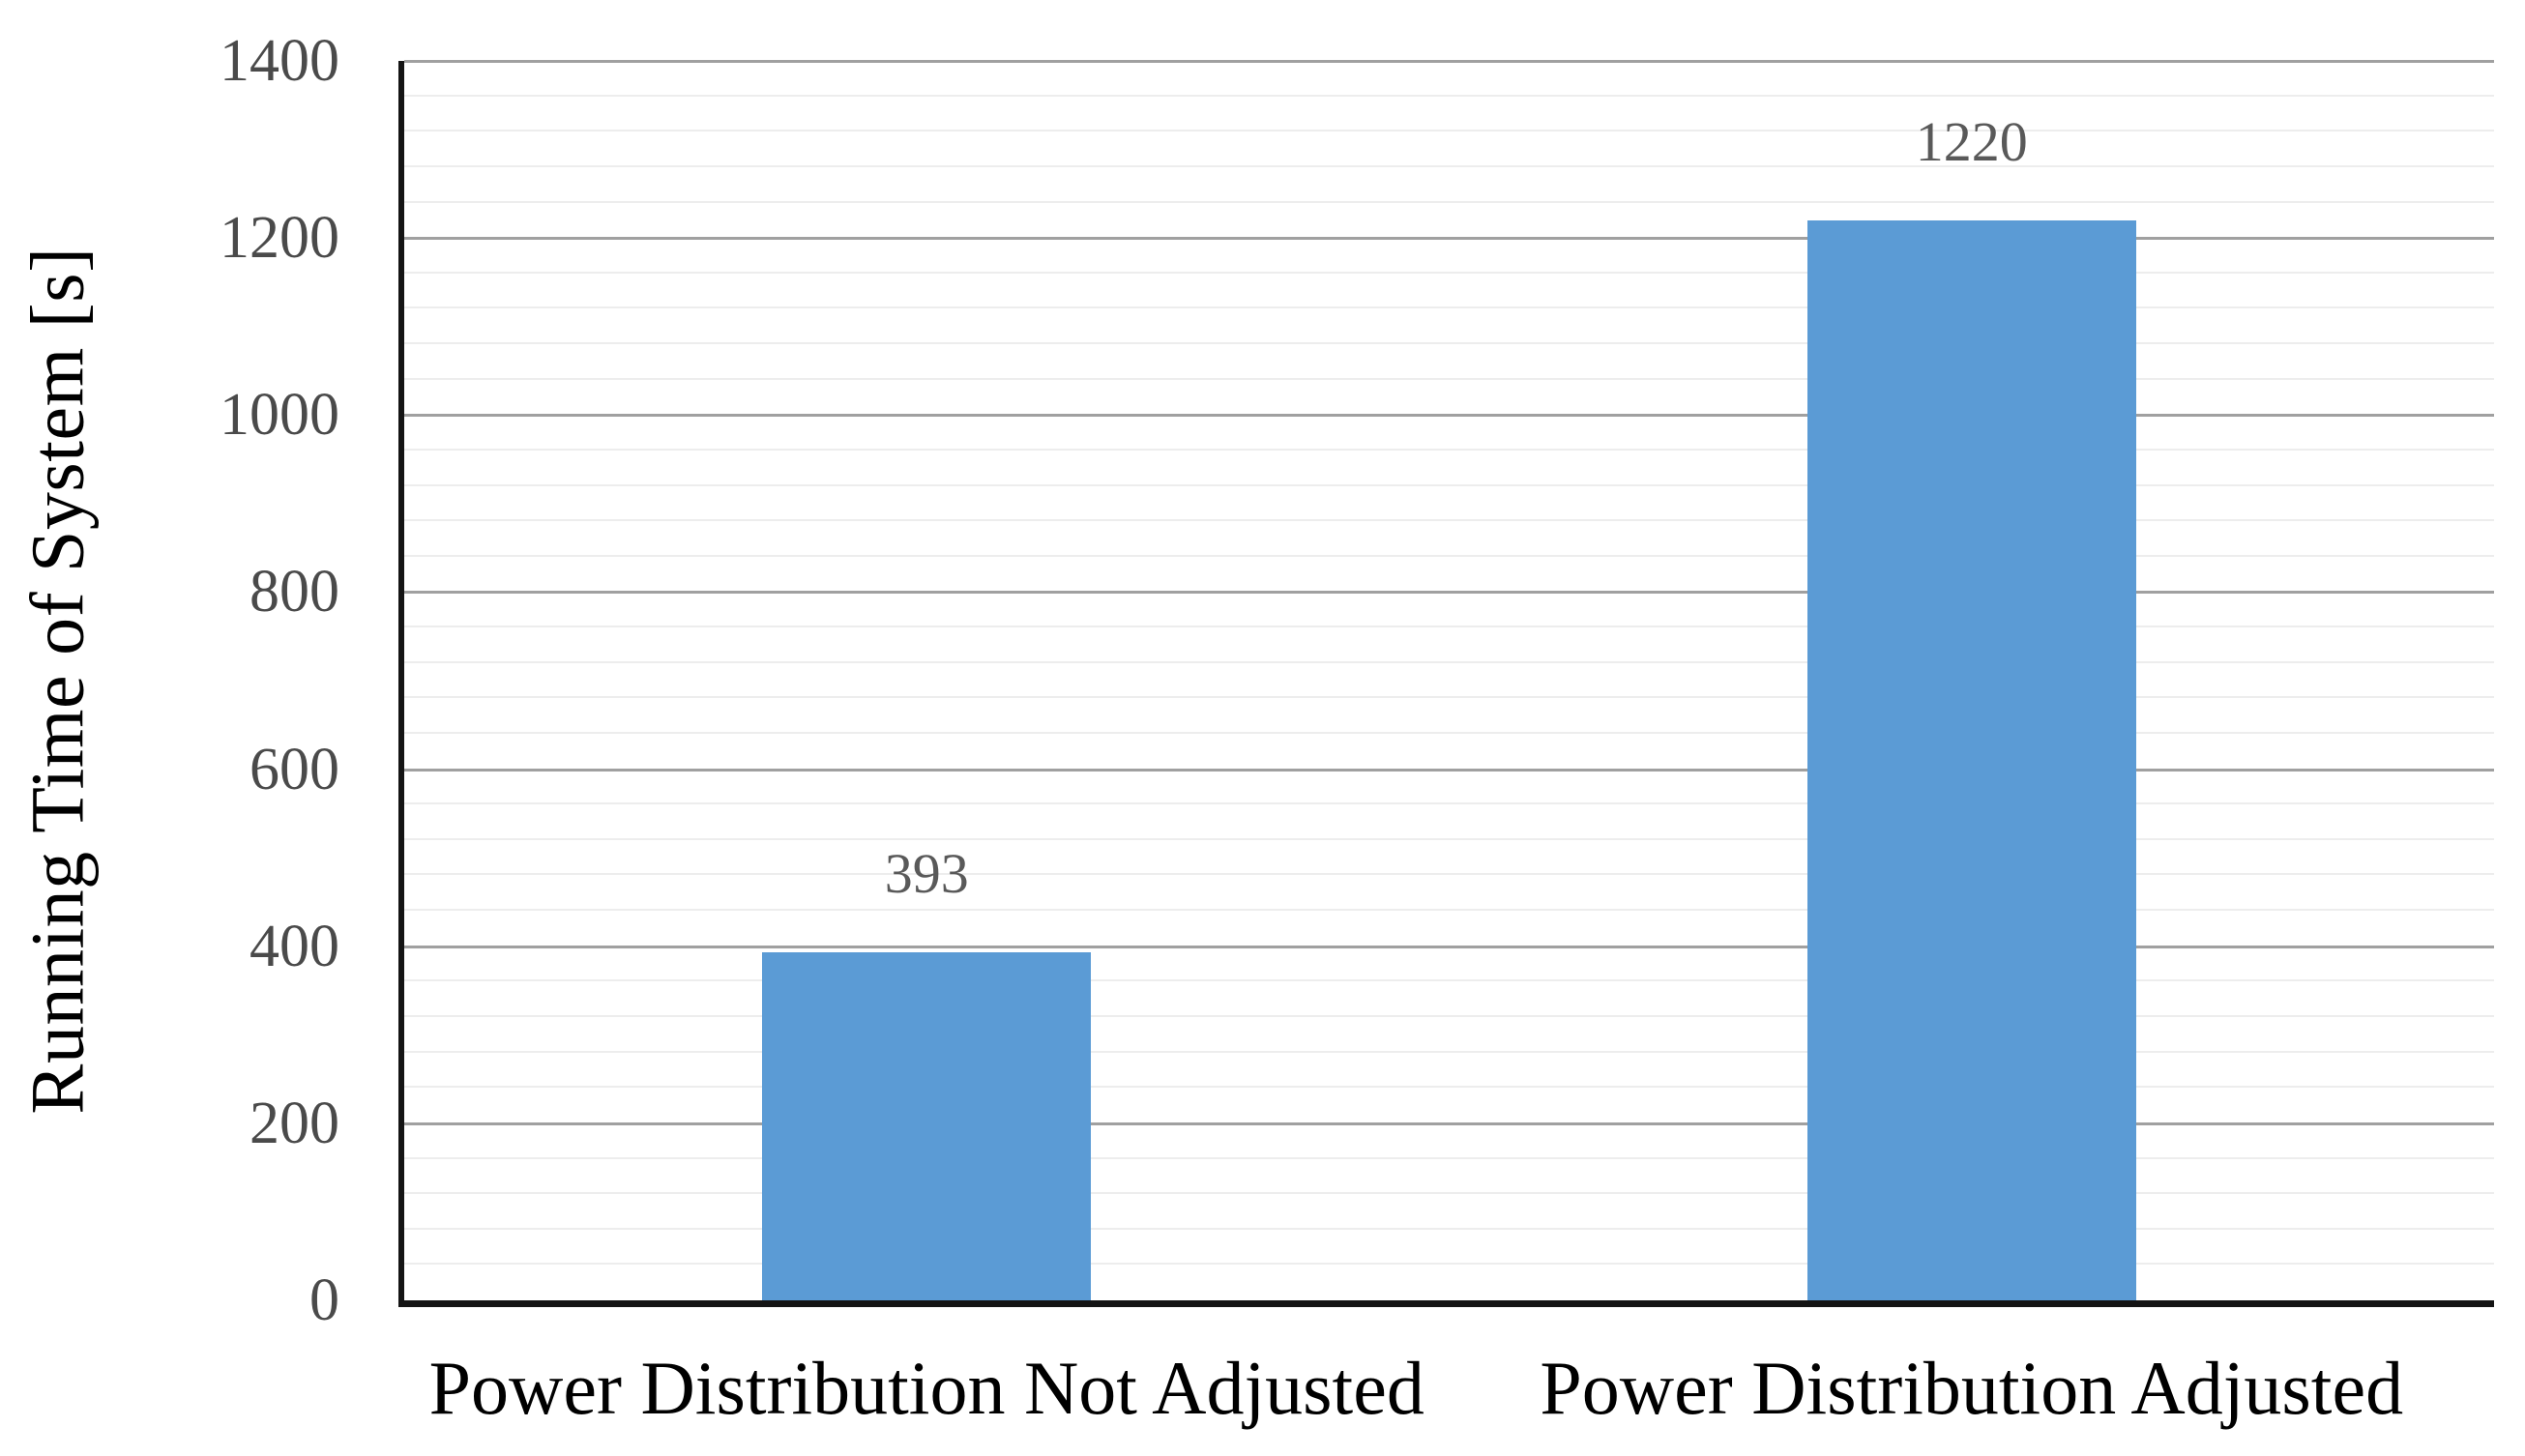 This screenshot has width=2525, height=1456. I want to click on bar-adjusted: 1220, so click(1971, 705).